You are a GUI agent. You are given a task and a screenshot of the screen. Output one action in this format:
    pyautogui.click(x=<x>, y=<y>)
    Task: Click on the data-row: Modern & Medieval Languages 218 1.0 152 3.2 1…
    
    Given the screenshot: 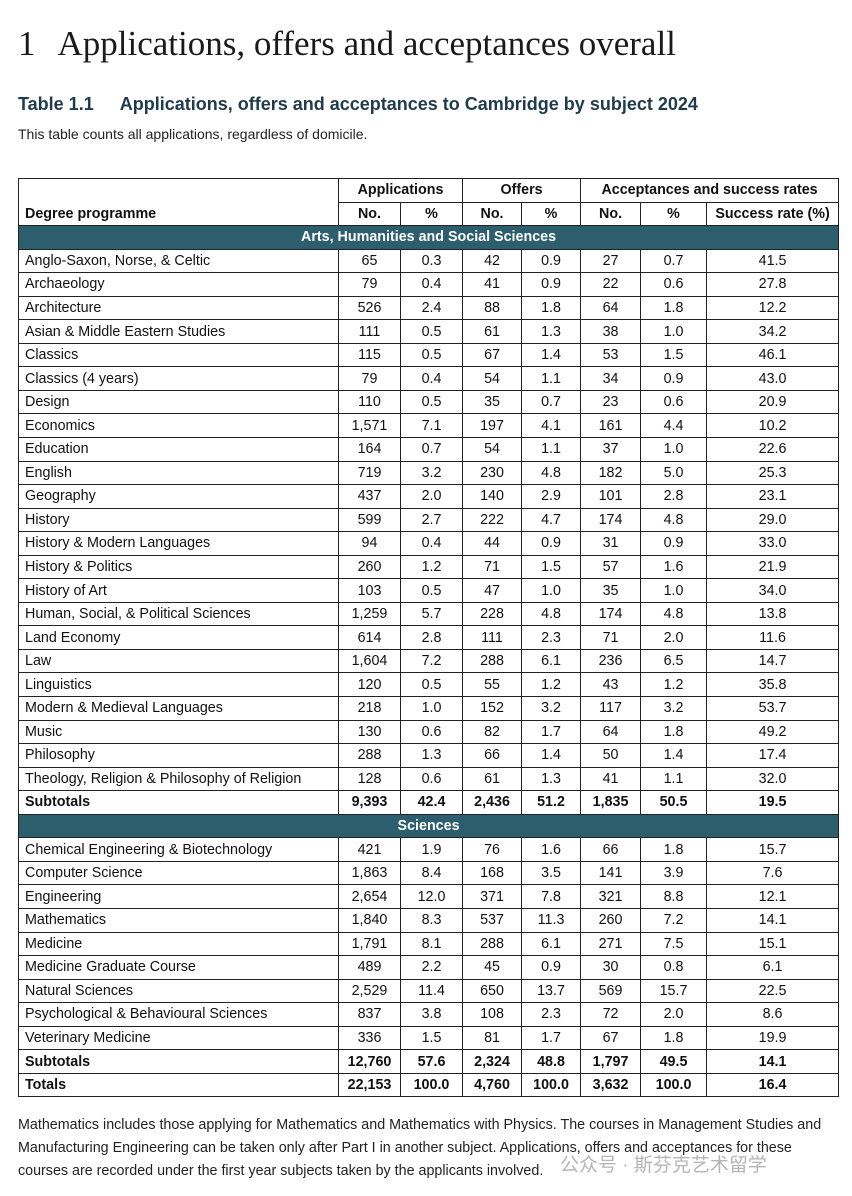 What is the action you would take?
    pyautogui.click(x=429, y=708)
    